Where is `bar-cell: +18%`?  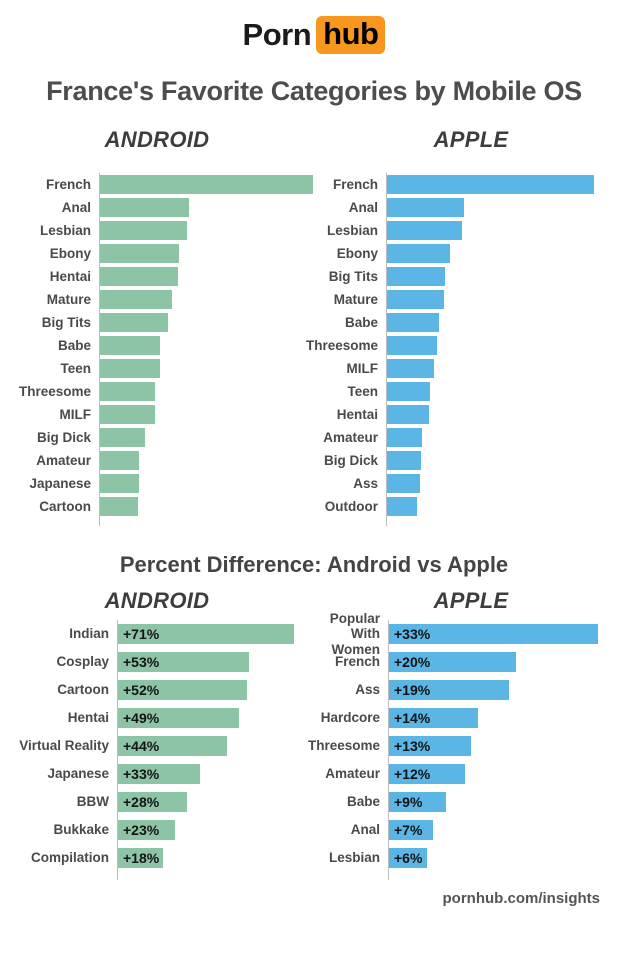
bar-cell: +18% is located at coordinates (215, 858).